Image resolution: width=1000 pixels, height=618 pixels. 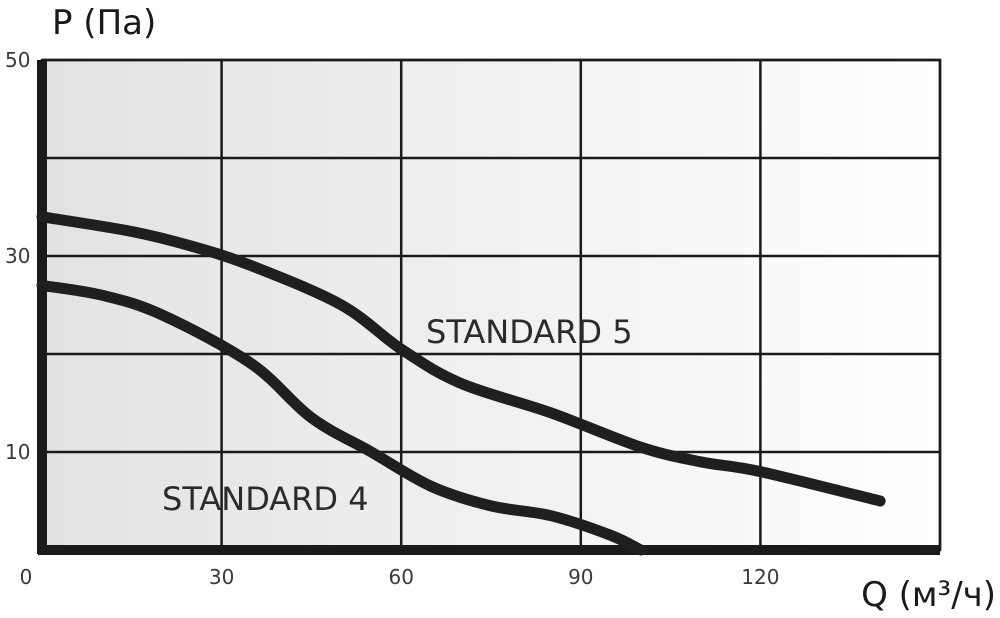 I want to click on y-axis-title: P (Па), so click(x=104, y=23).